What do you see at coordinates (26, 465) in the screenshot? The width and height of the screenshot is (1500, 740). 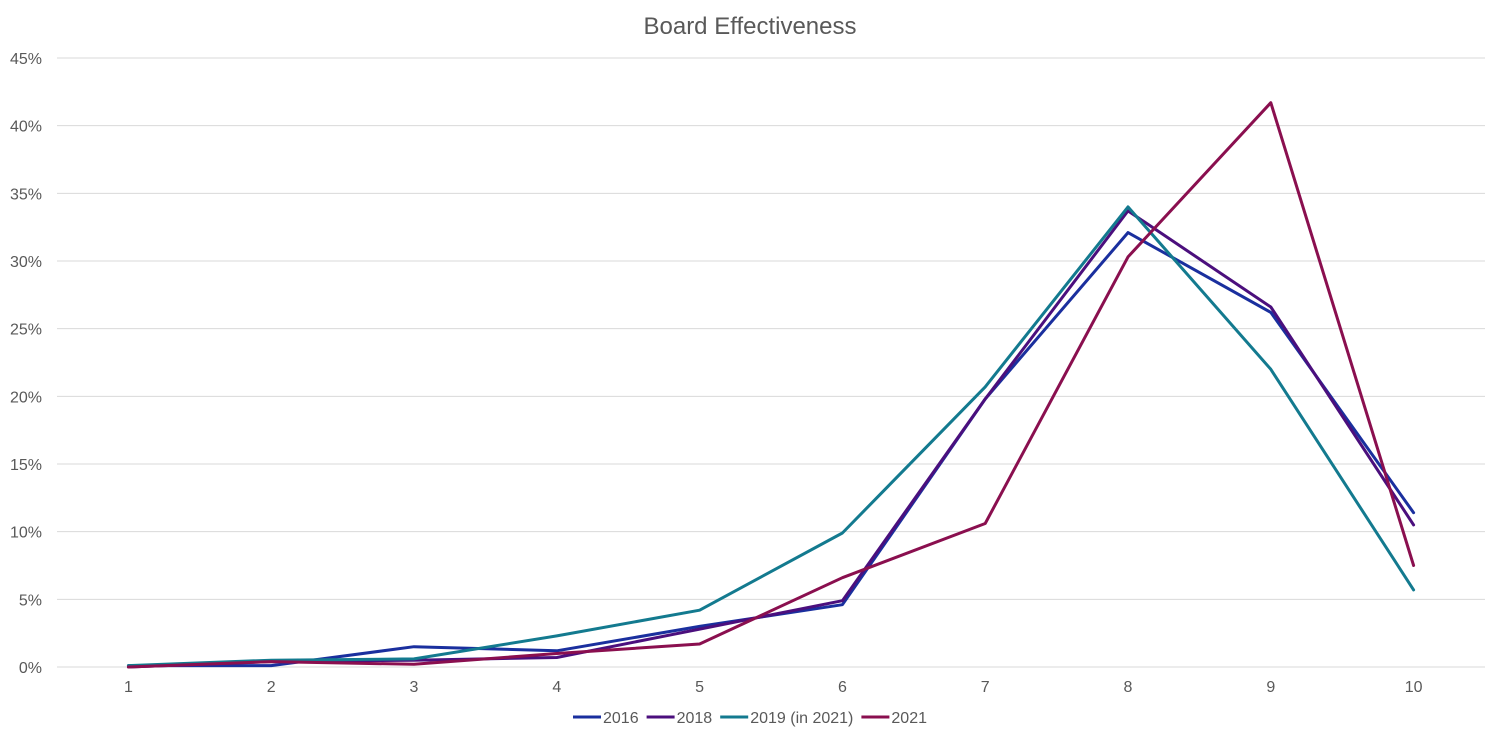 I see `y-tick-label: 15%` at bounding box center [26, 465].